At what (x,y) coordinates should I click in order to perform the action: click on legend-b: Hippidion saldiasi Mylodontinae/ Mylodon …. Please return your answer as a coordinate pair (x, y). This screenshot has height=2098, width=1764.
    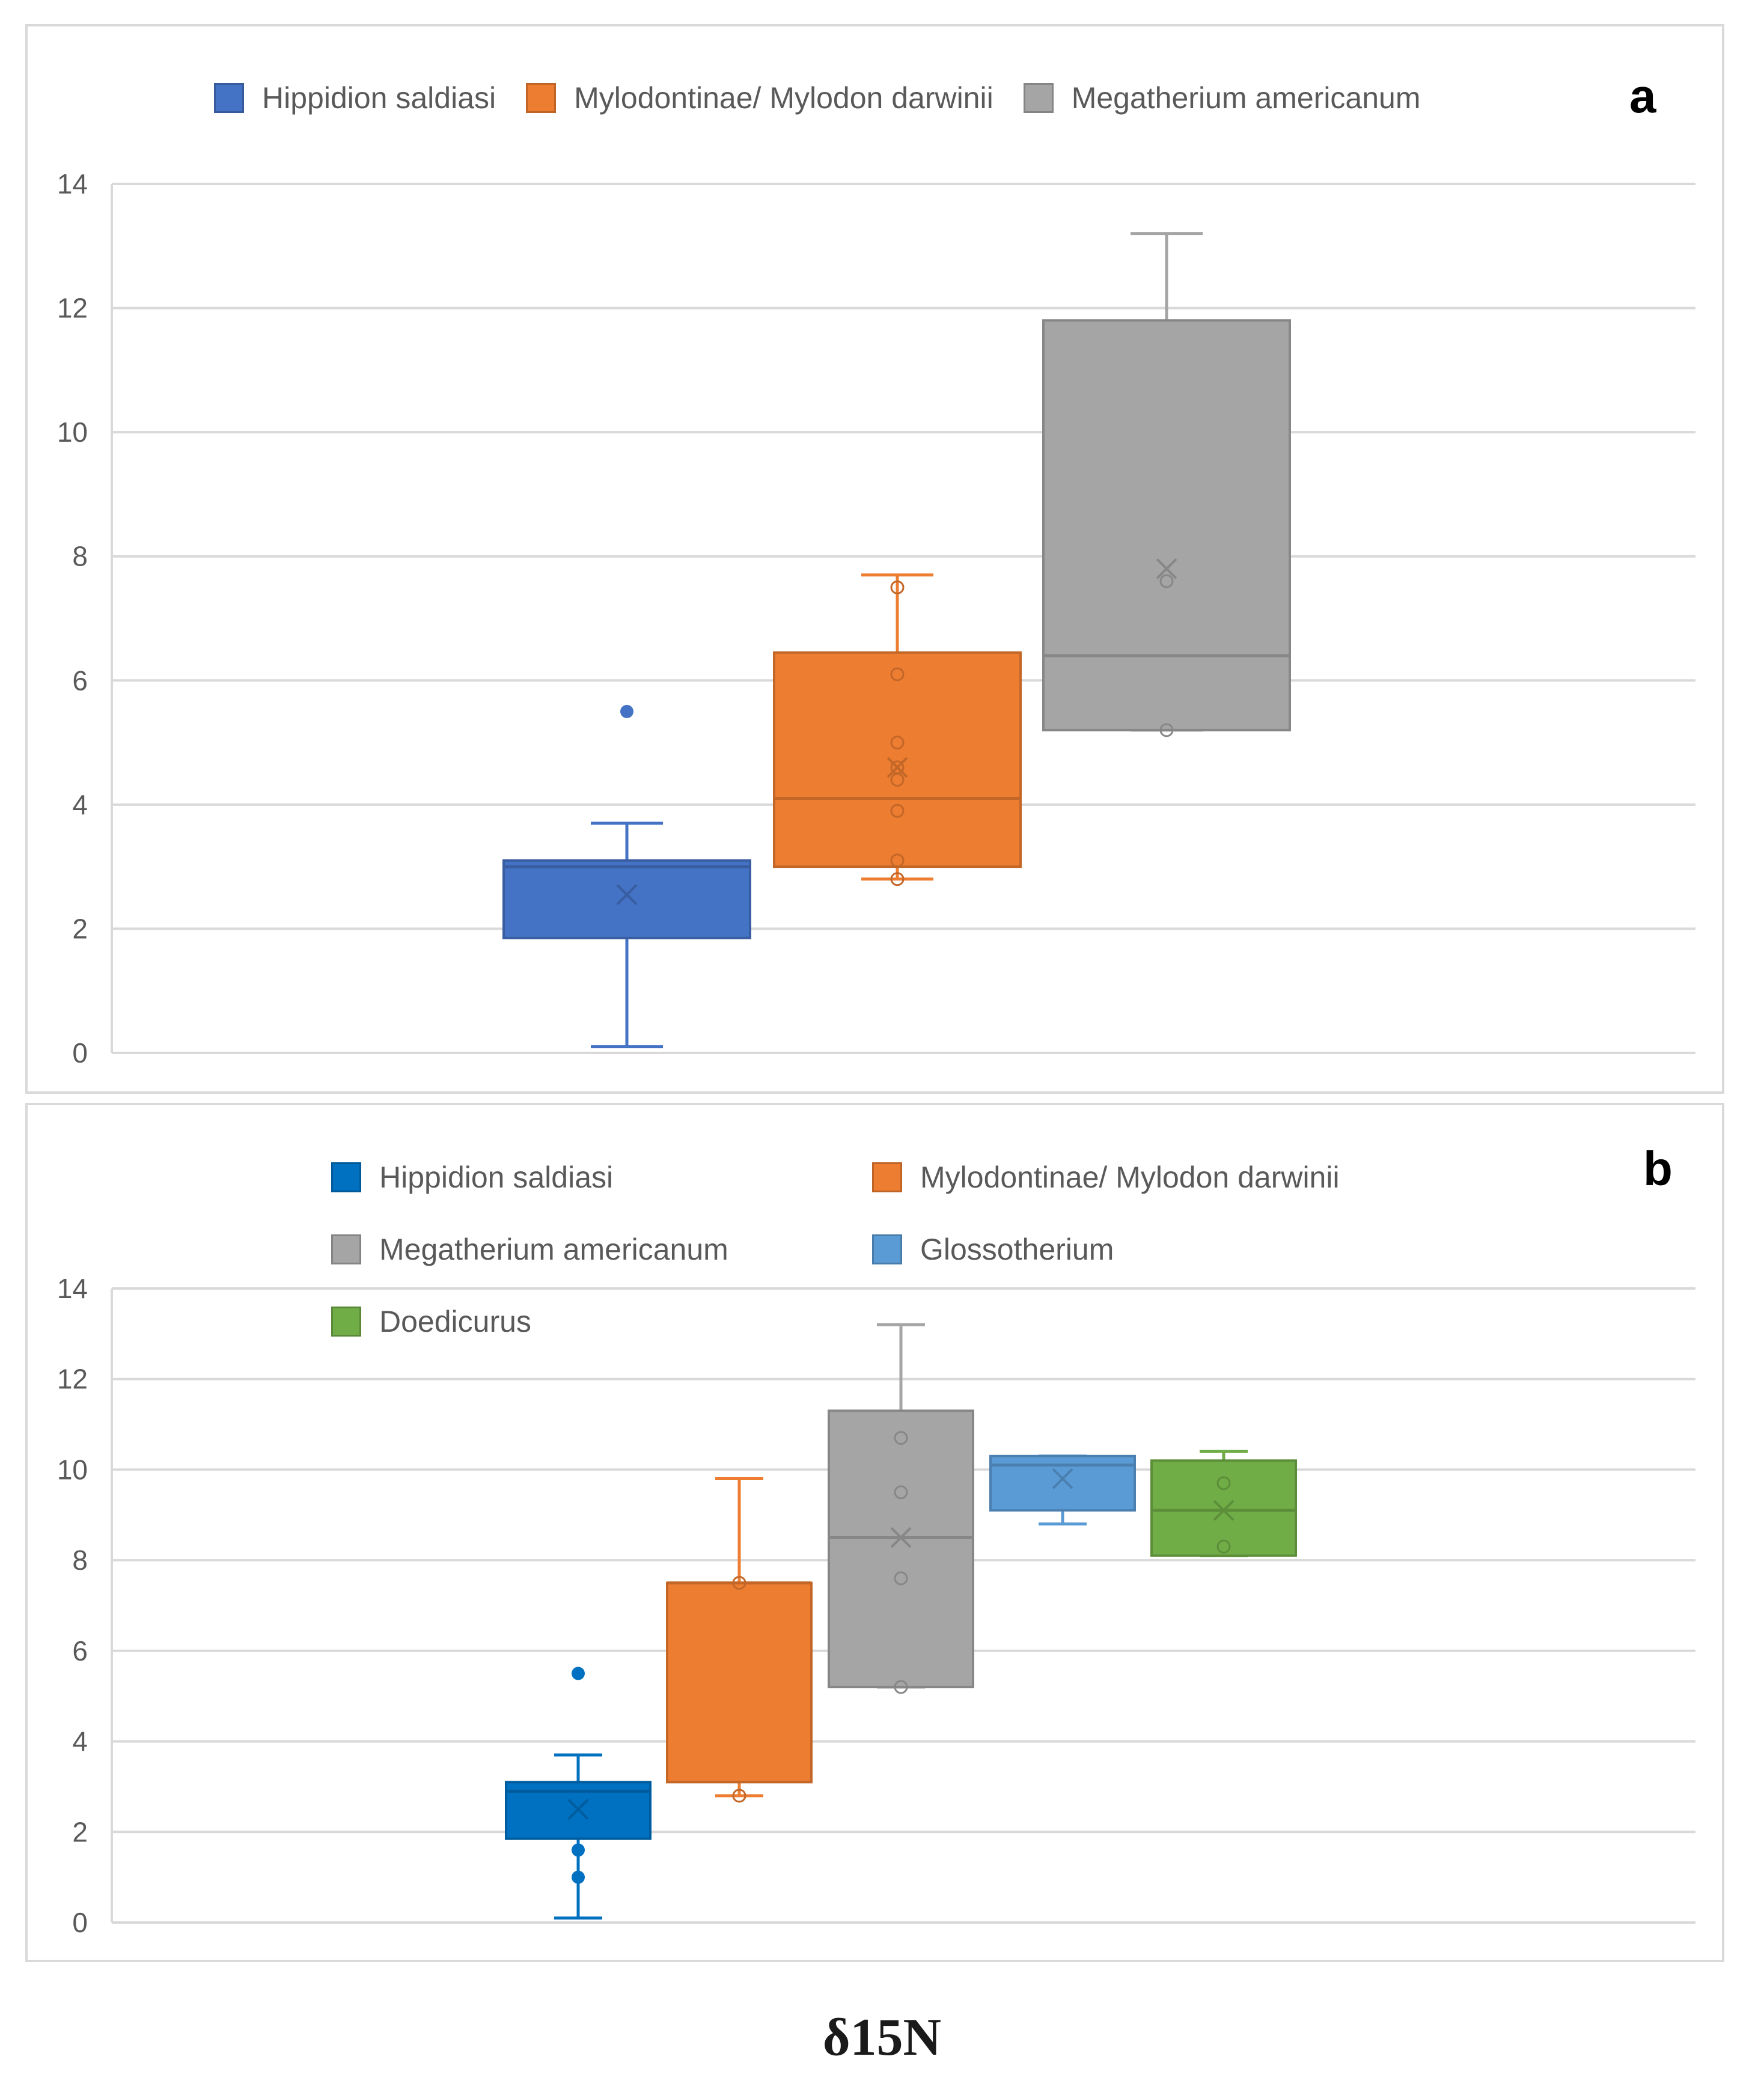
    Looking at the image, I should click on (872, 1249).